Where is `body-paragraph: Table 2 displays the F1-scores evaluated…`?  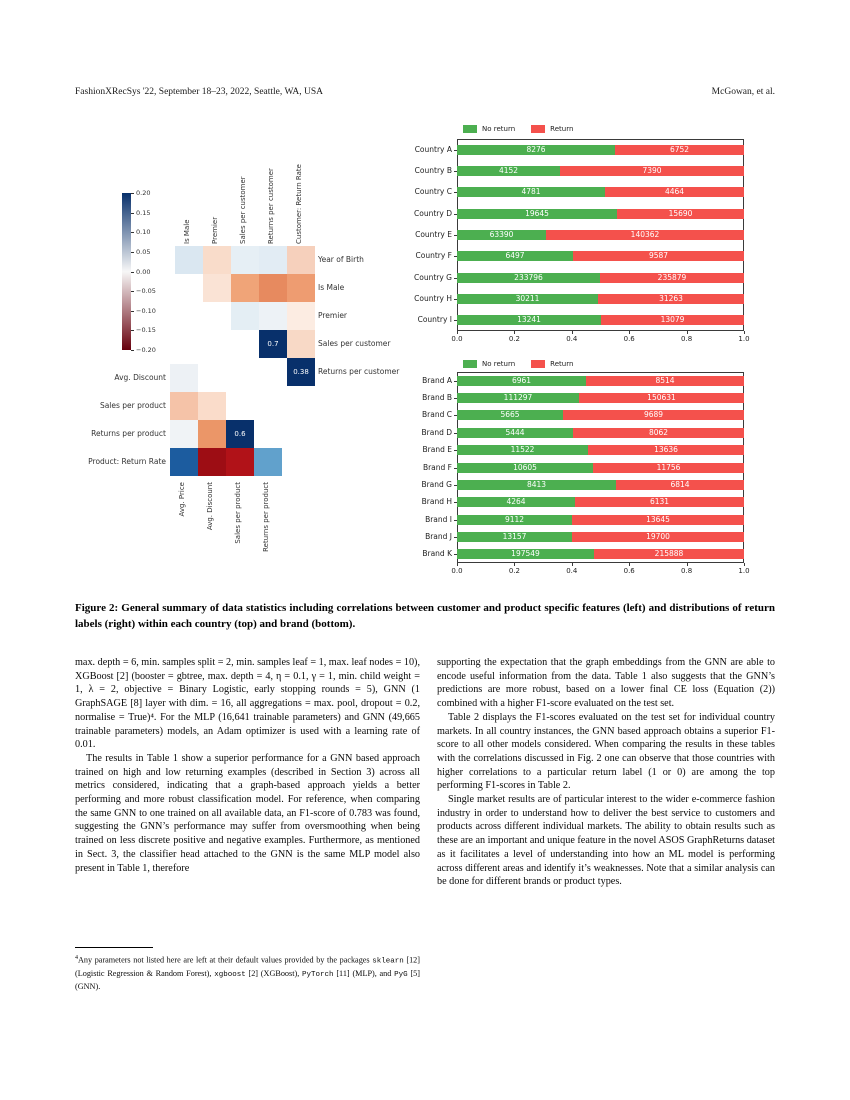
body-paragraph: Table 2 displays the F1-scores evaluated… is located at coordinates (606, 751).